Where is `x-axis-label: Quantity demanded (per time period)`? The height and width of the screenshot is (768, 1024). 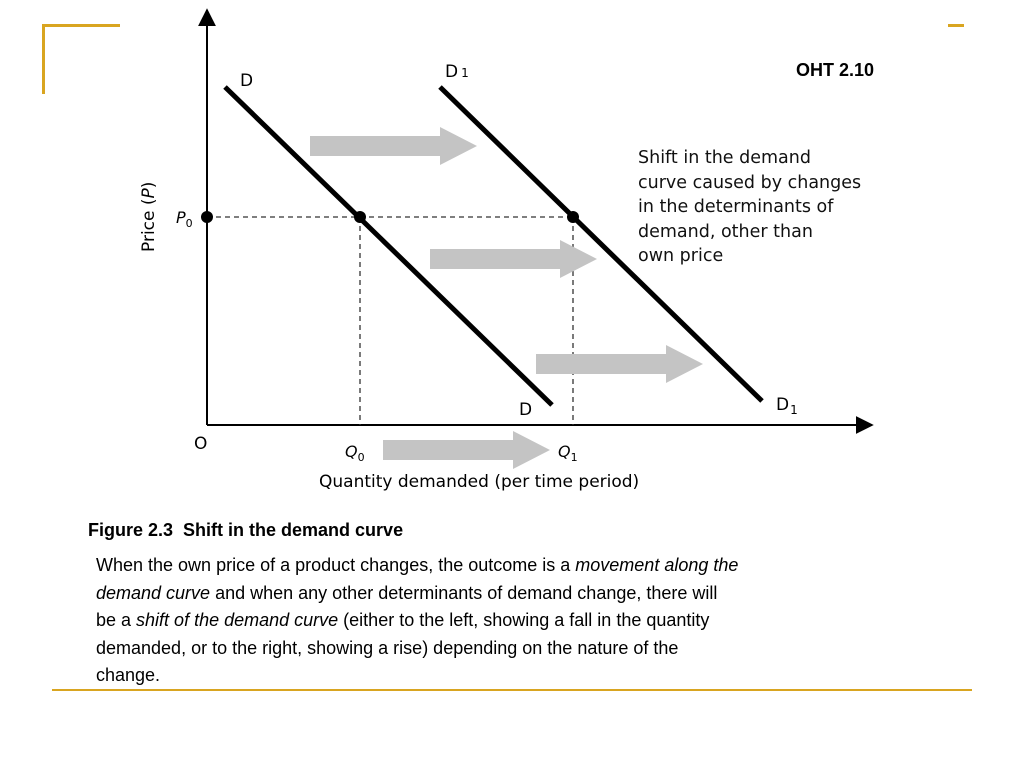 x-axis-label: Quantity demanded (per time period) is located at coordinates (479, 482).